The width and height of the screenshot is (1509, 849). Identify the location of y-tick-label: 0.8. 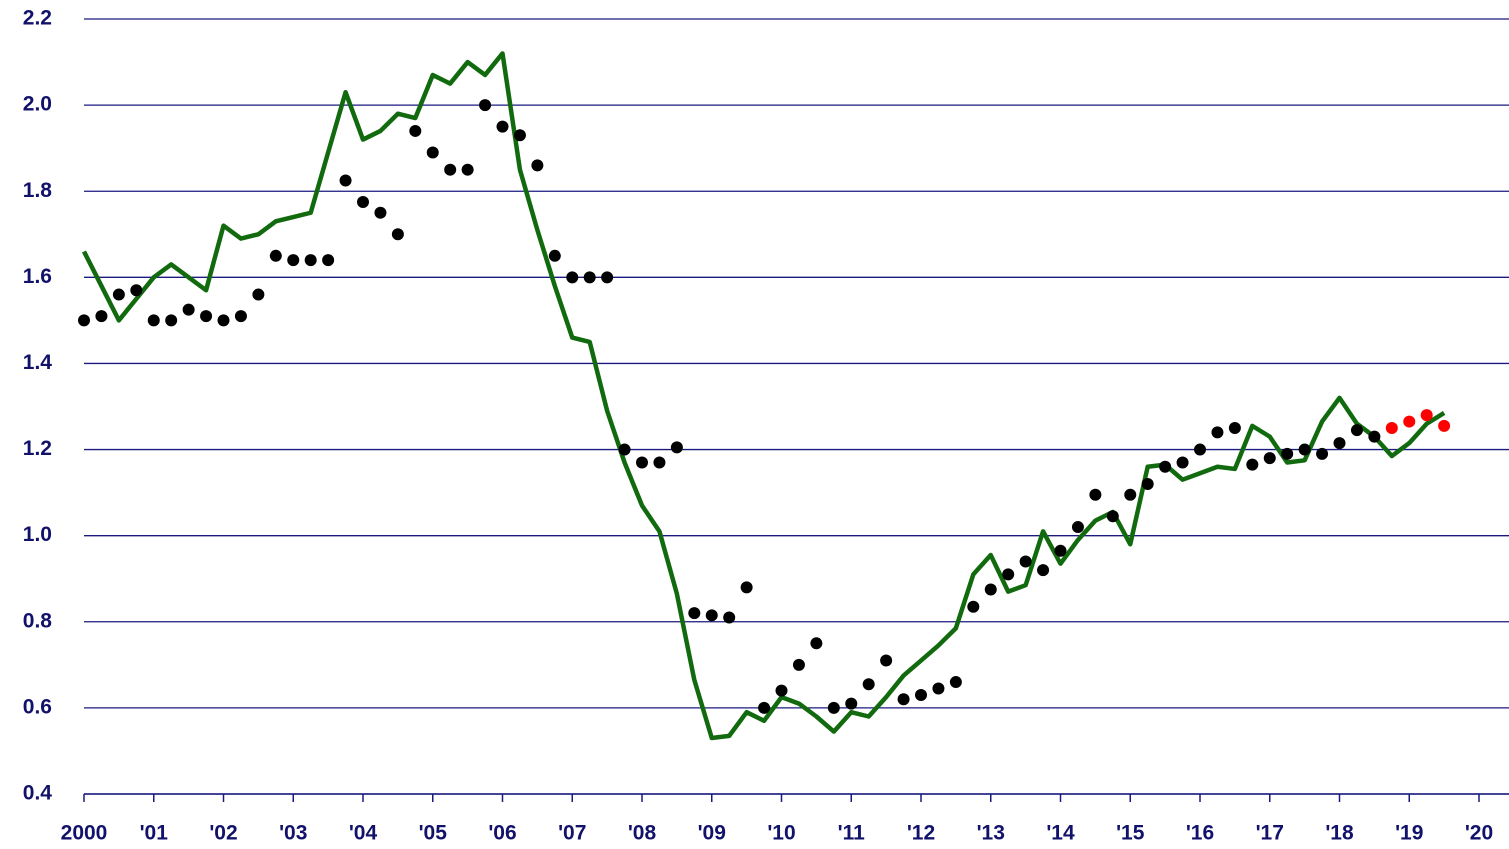
(38, 620).